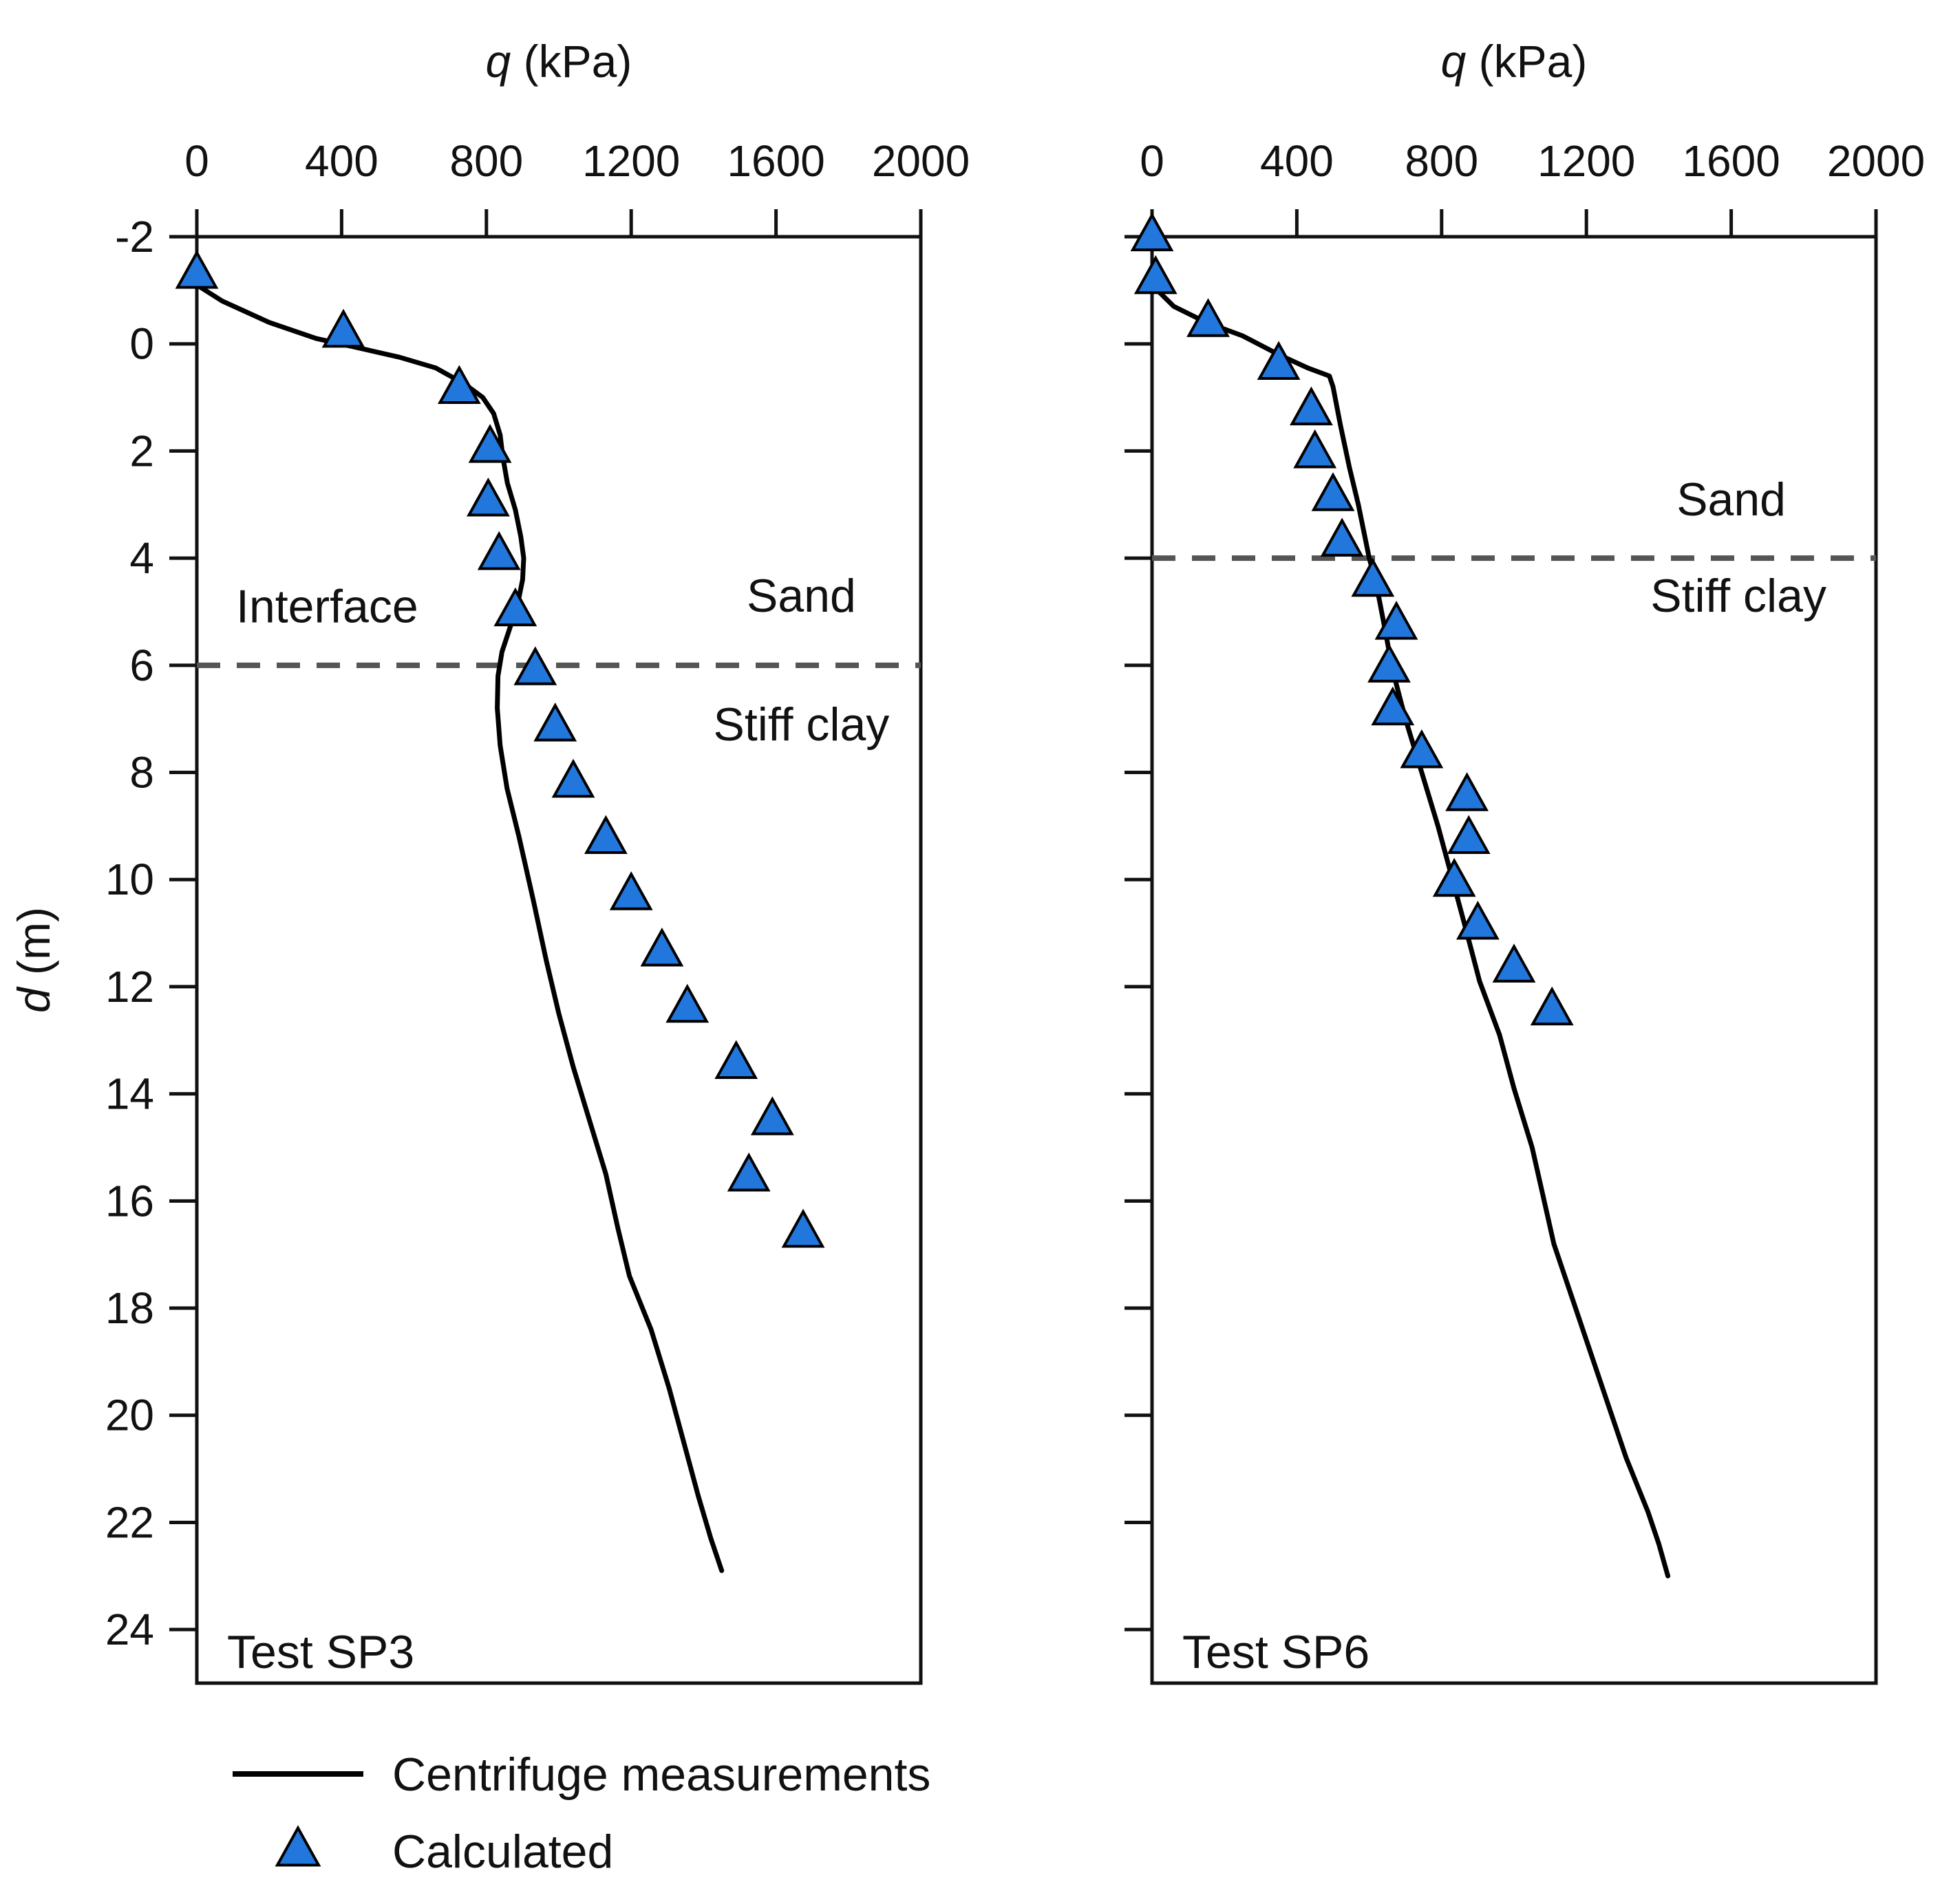  I want to click on panel-2-label: Test SP6, so click(1275, 1652).